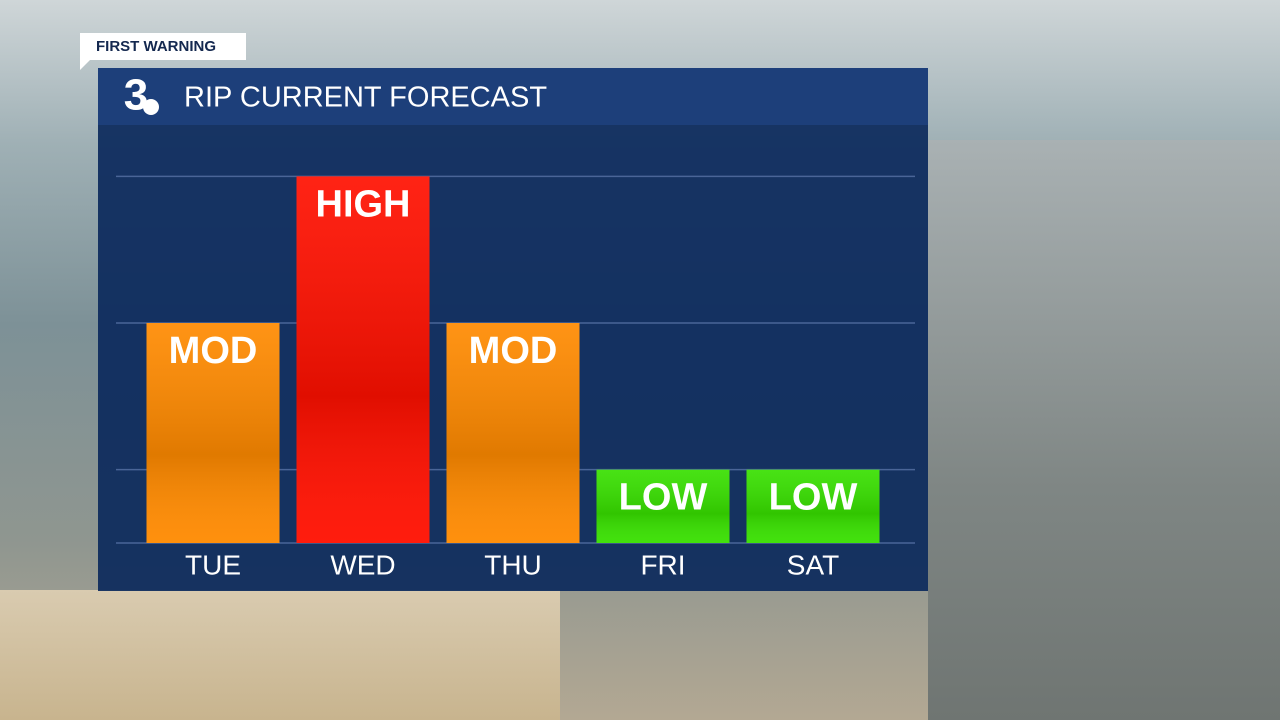 The image size is (1280, 720). What do you see at coordinates (136, 95) in the screenshot?
I see `logo: 3` at bounding box center [136, 95].